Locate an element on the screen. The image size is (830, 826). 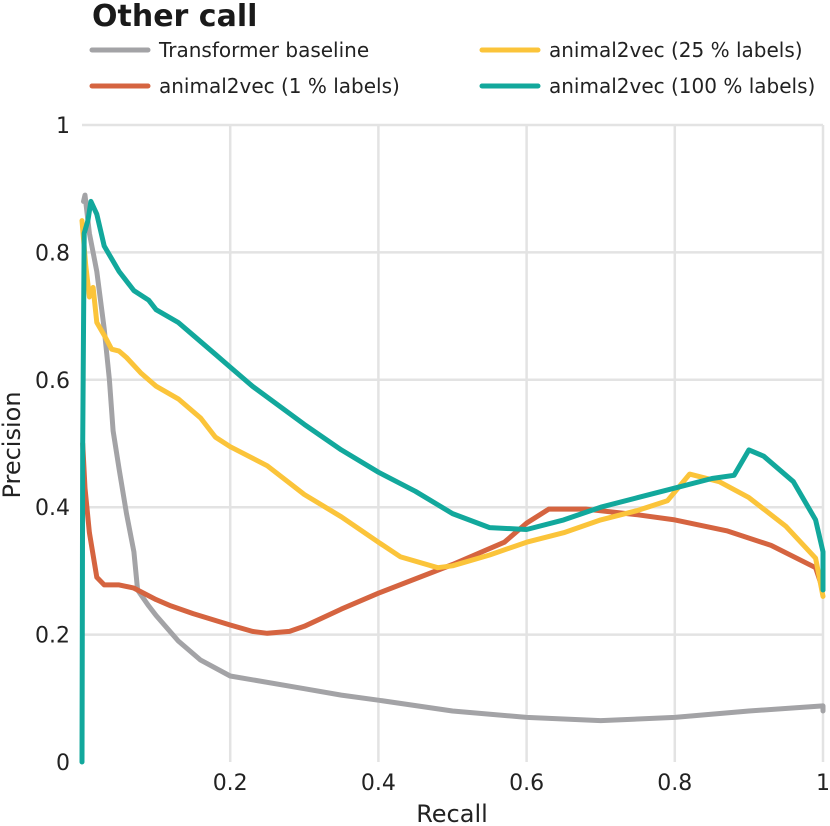
y-tick-label: 1 is located at coordinates (63, 126).